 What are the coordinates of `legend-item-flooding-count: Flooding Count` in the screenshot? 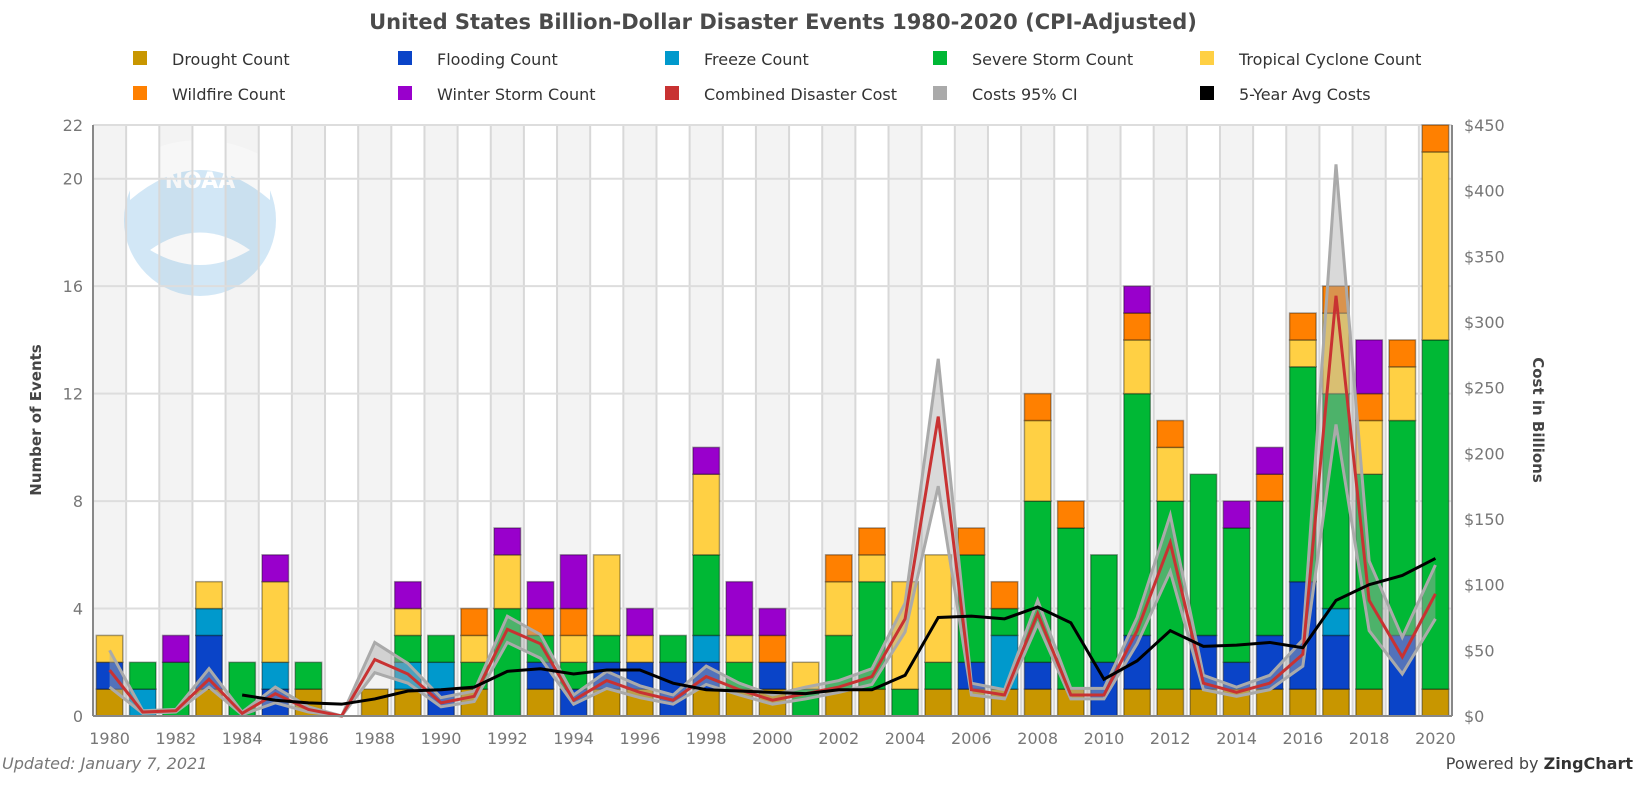 It's located at (478, 59).